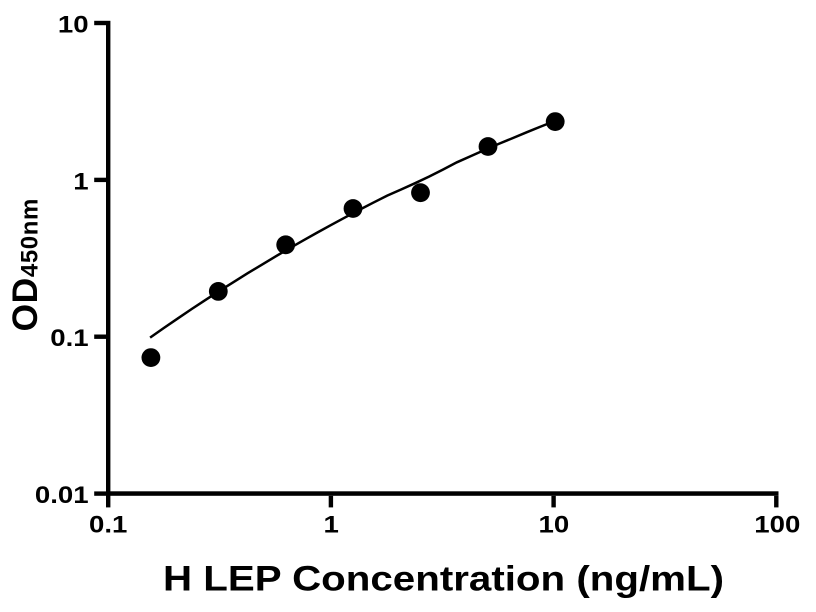 This screenshot has height=612, width=816. Describe the element at coordinates (443, 579) in the screenshot. I see `svg-text: H LEP Concentration (ng/mL)` at that location.